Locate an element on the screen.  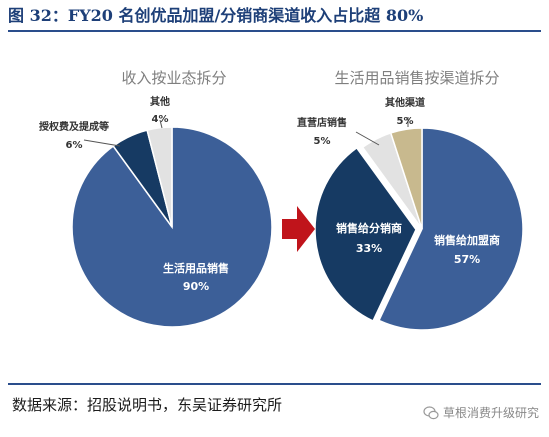
label-license-fees: 授权费及提成等 is located at coordinates (74, 126).